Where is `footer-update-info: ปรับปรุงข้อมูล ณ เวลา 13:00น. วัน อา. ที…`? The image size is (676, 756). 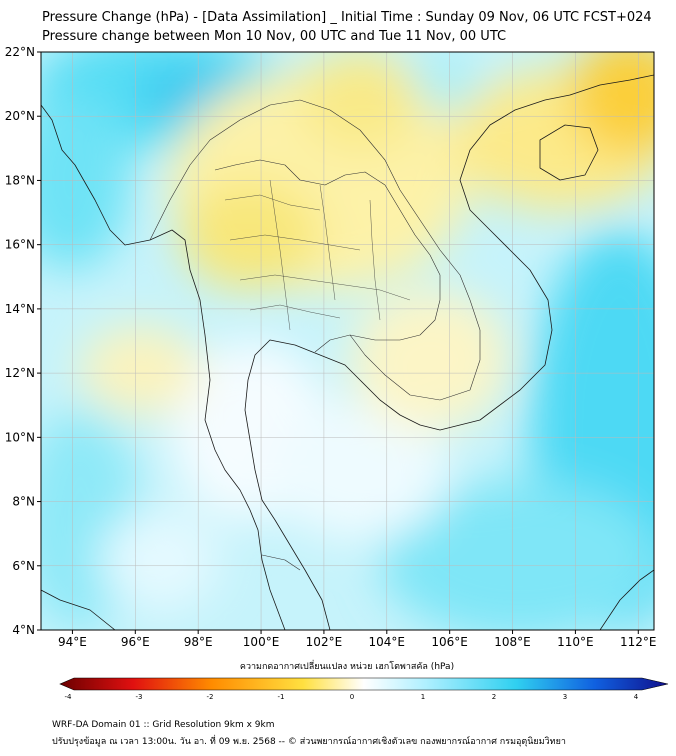
footer-update-info: ปรับปรุงข้อมูล ณ เวลา 13:00น. วัน อา. ที… is located at coordinates (309, 742).